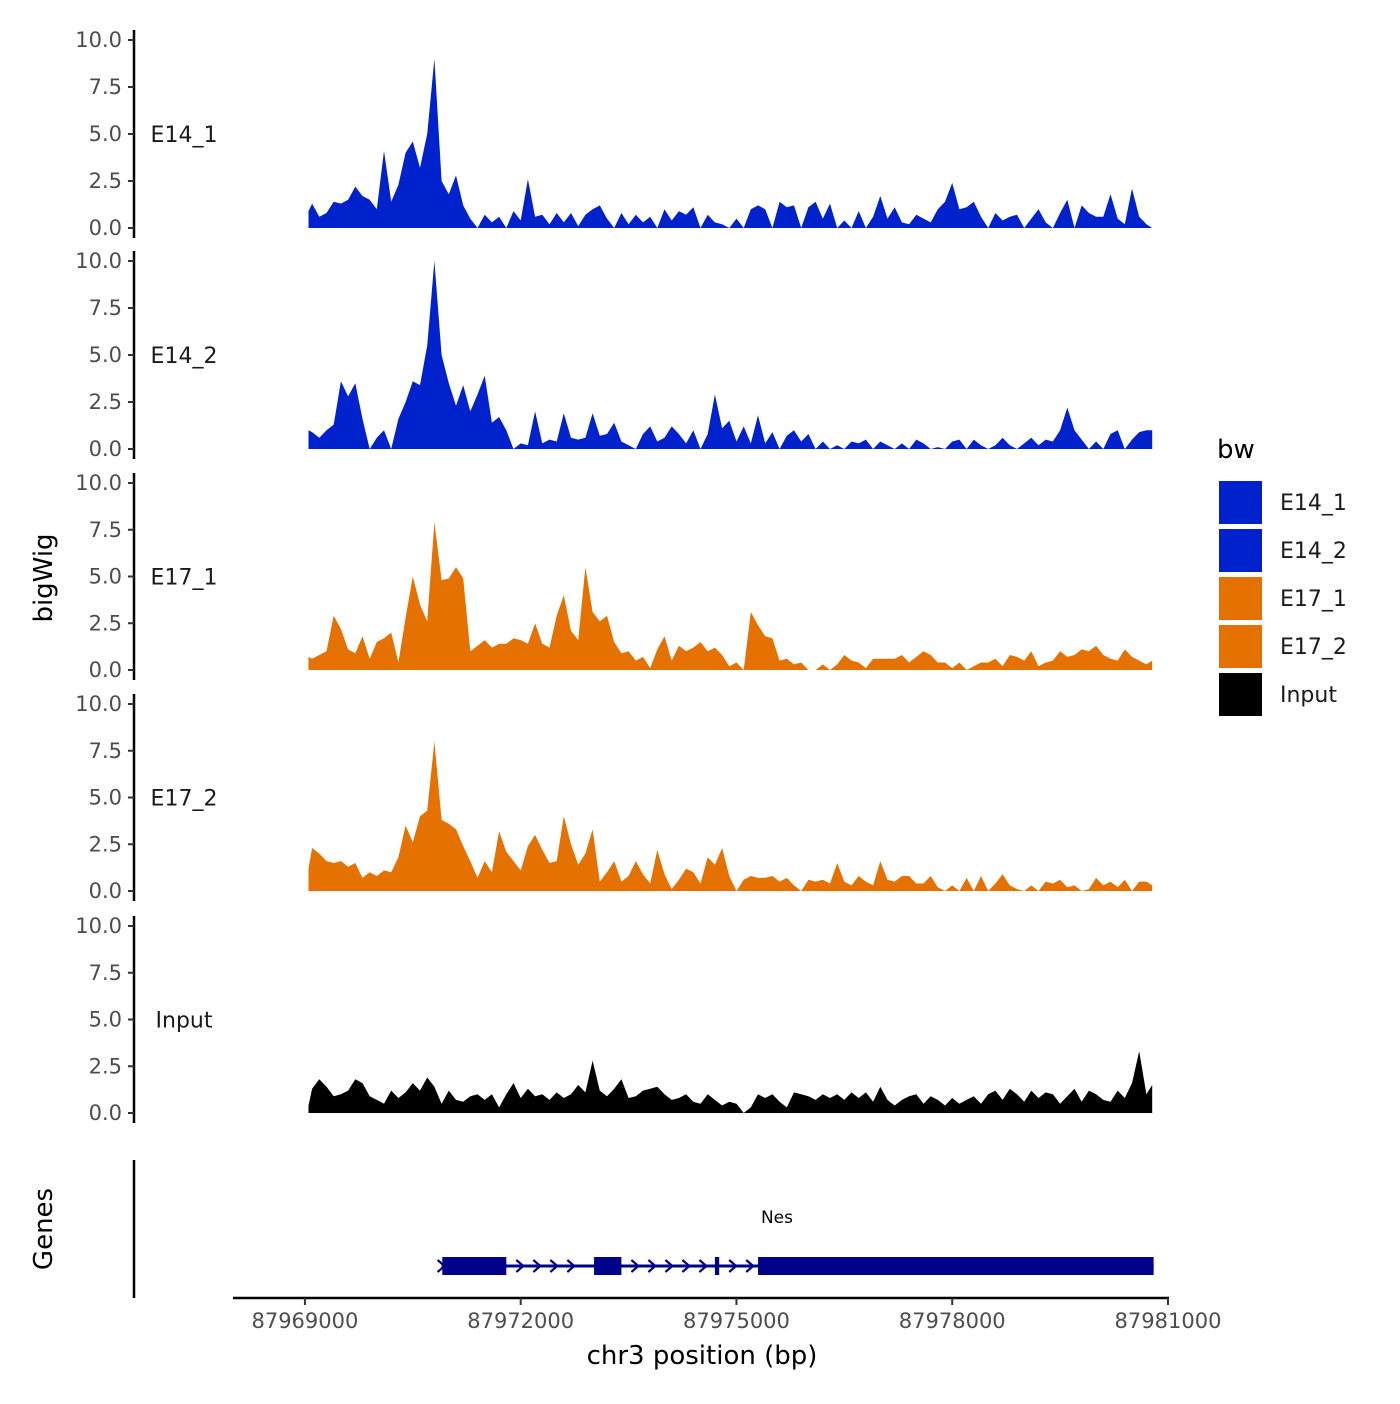 This screenshot has width=1400, height=1404. Describe the element at coordinates (184, 135) in the screenshot. I see `track-label-E14_1: E14_1` at that location.